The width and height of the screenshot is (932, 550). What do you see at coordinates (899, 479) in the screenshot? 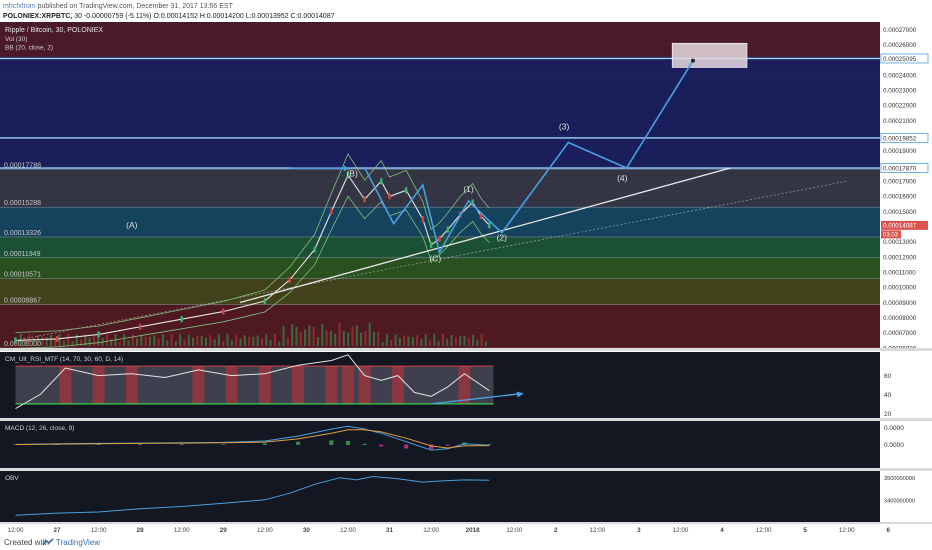
I see `obv-tick-label: 3500000000` at bounding box center [899, 479].